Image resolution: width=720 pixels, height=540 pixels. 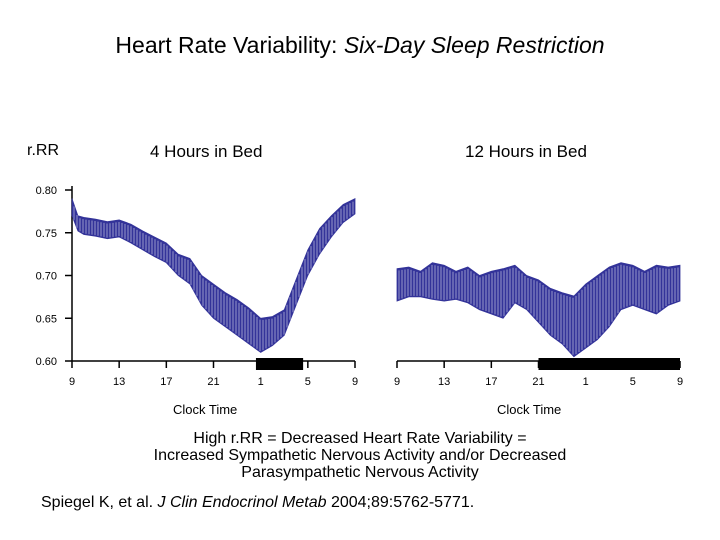 I want to click on x-tick-label-left-1: 13, so click(x=119, y=382).